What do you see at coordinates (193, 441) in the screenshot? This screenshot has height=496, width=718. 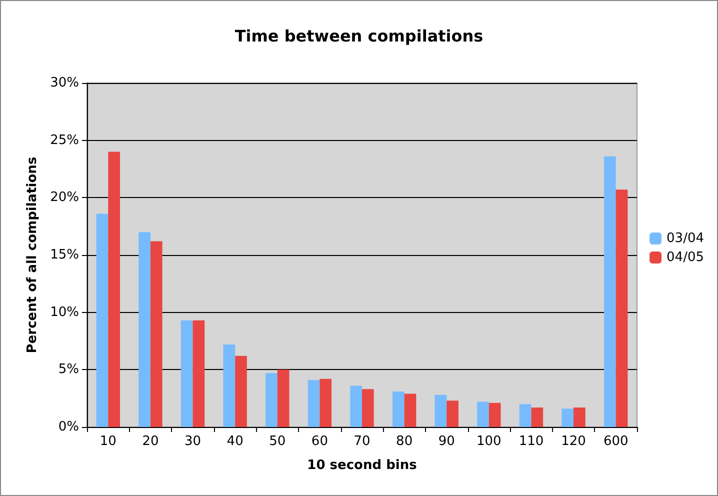 I see `x-tick-label: 30` at bounding box center [193, 441].